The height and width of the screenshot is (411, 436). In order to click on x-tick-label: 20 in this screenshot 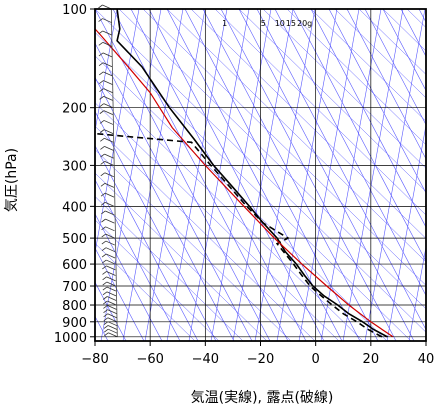, I will do `click(371, 359)`.